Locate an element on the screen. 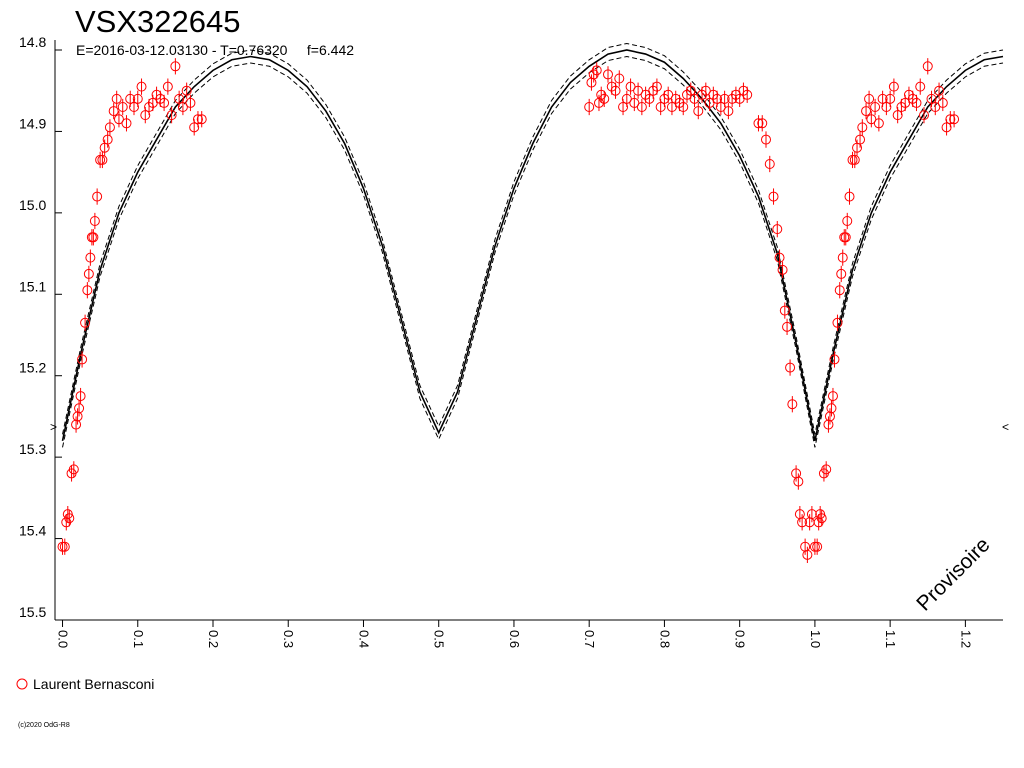 The width and height of the screenshot is (1024, 768). legend-label: Laurent Bernasconi is located at coordinates (93, 684).